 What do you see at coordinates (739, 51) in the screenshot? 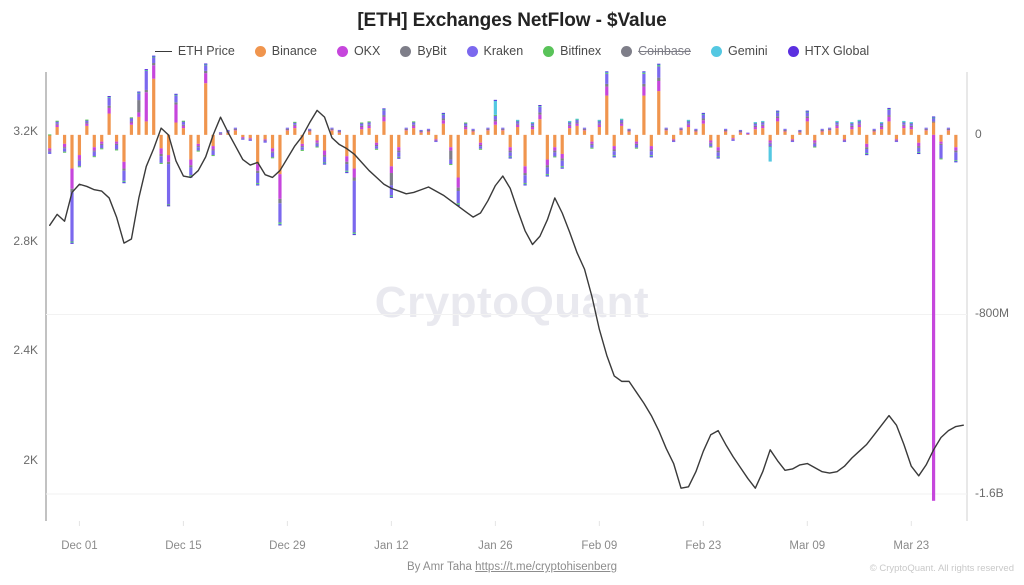
I see `legend-item-gemini: Gemini` at bounding box center [739, 51].